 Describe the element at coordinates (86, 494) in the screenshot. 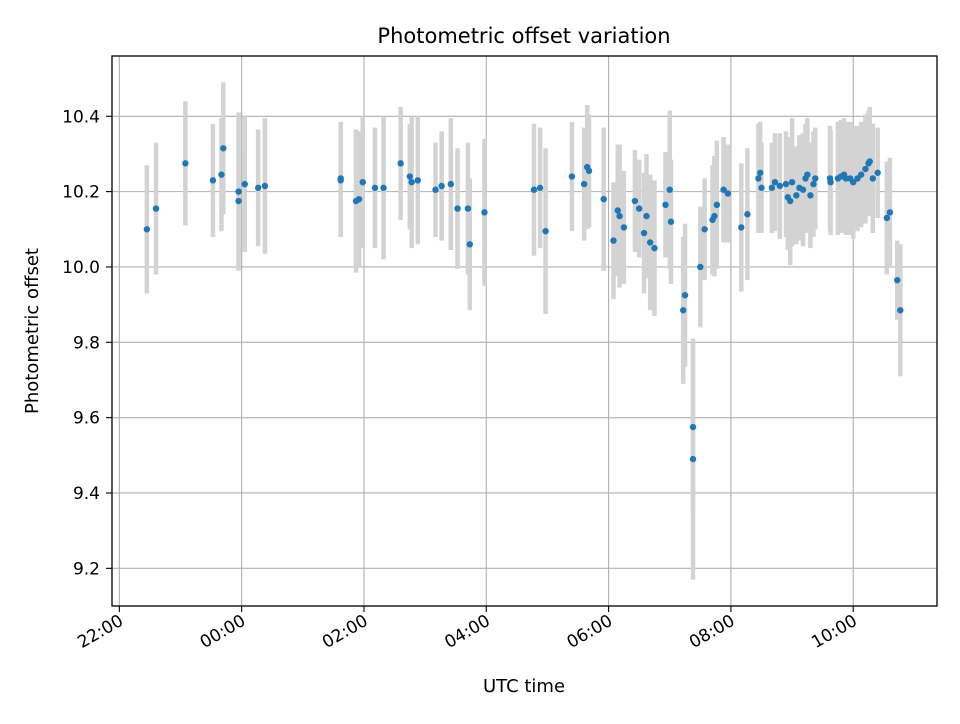

I see `y-tick-label: 9.4` at that location.